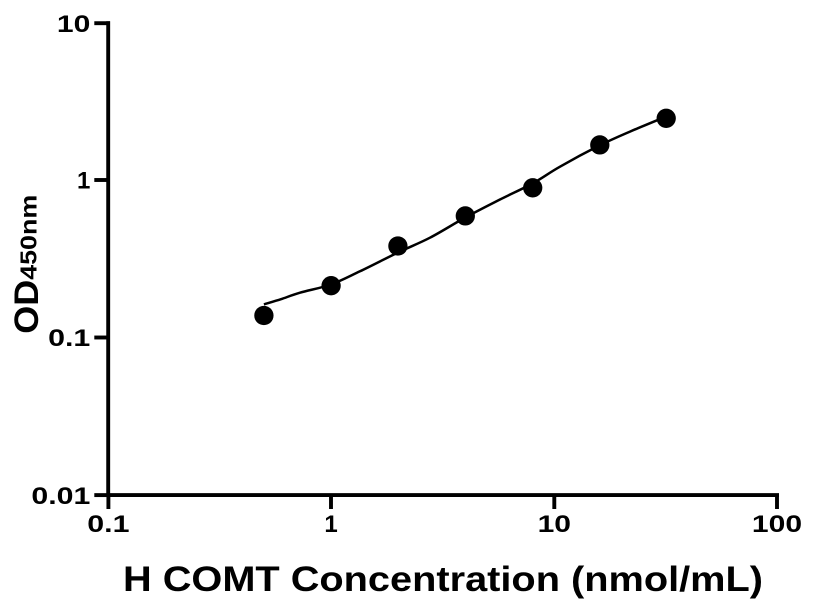  Describe the element at coordinates (29, 237) in the screenshot. I see `svg-text: 450nm` at that location.